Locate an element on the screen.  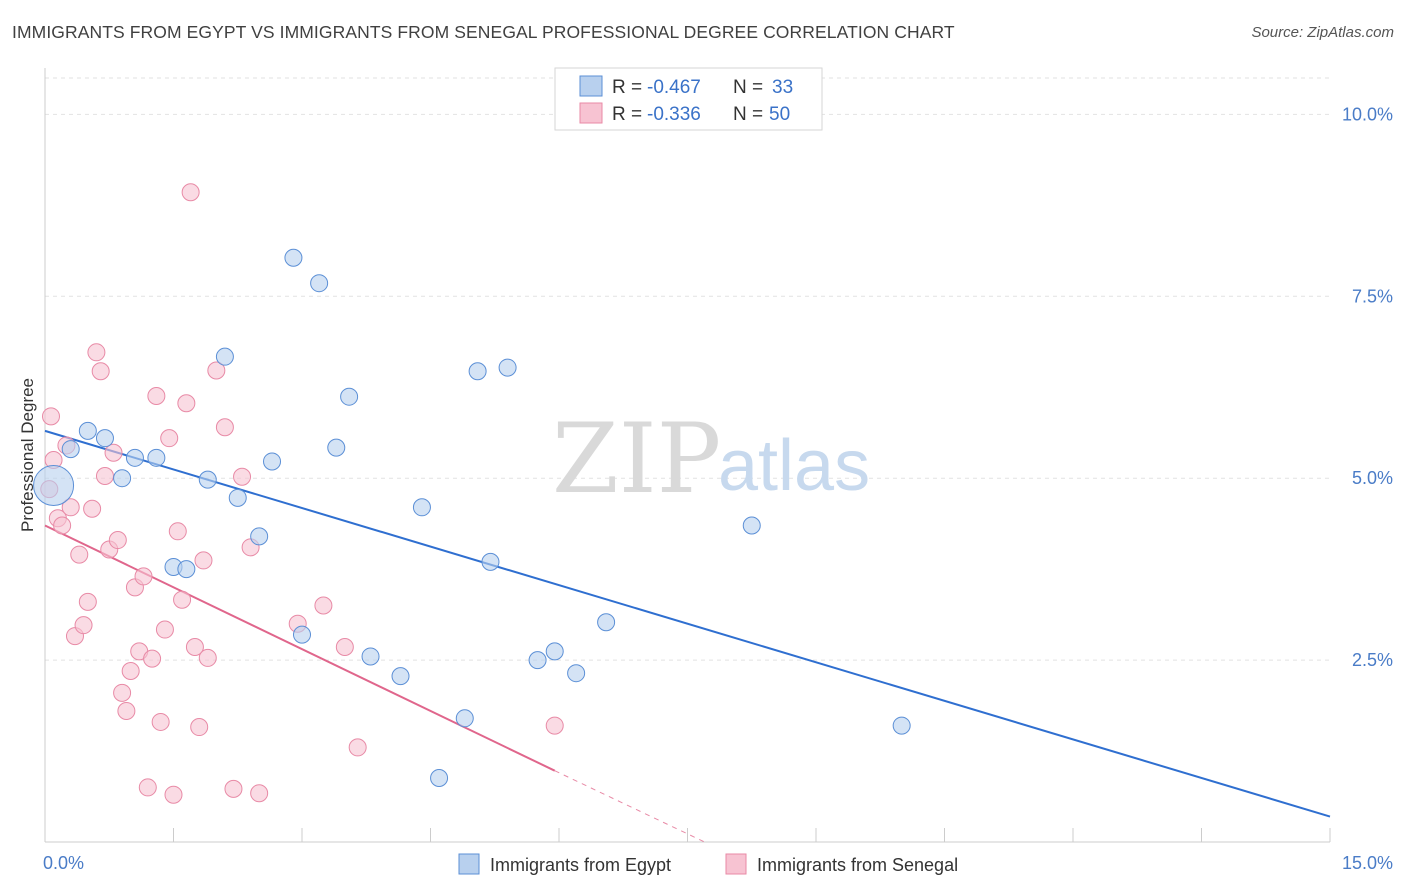
legend-egypt-swatch is located at coordinates (469, 864).